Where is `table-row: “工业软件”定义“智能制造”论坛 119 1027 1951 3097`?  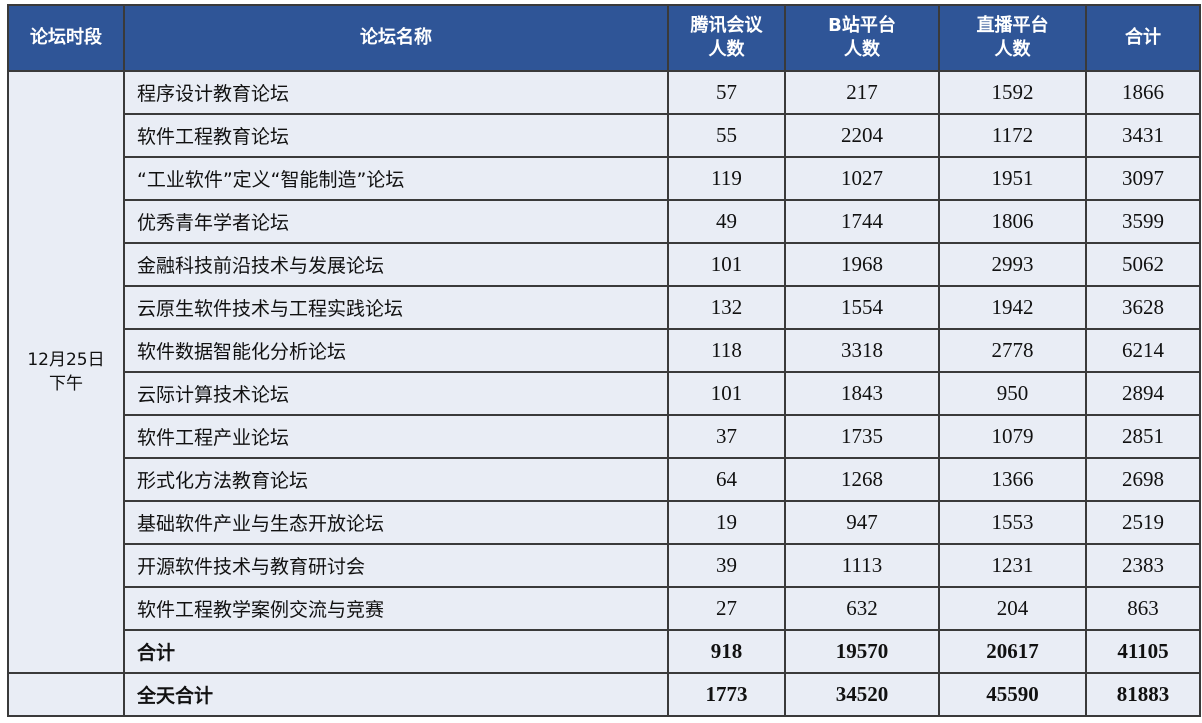
table-row: “工业软件”定义“智能制造”论坛 119 1027 1951 3097 is located at coordinates (604, 178).